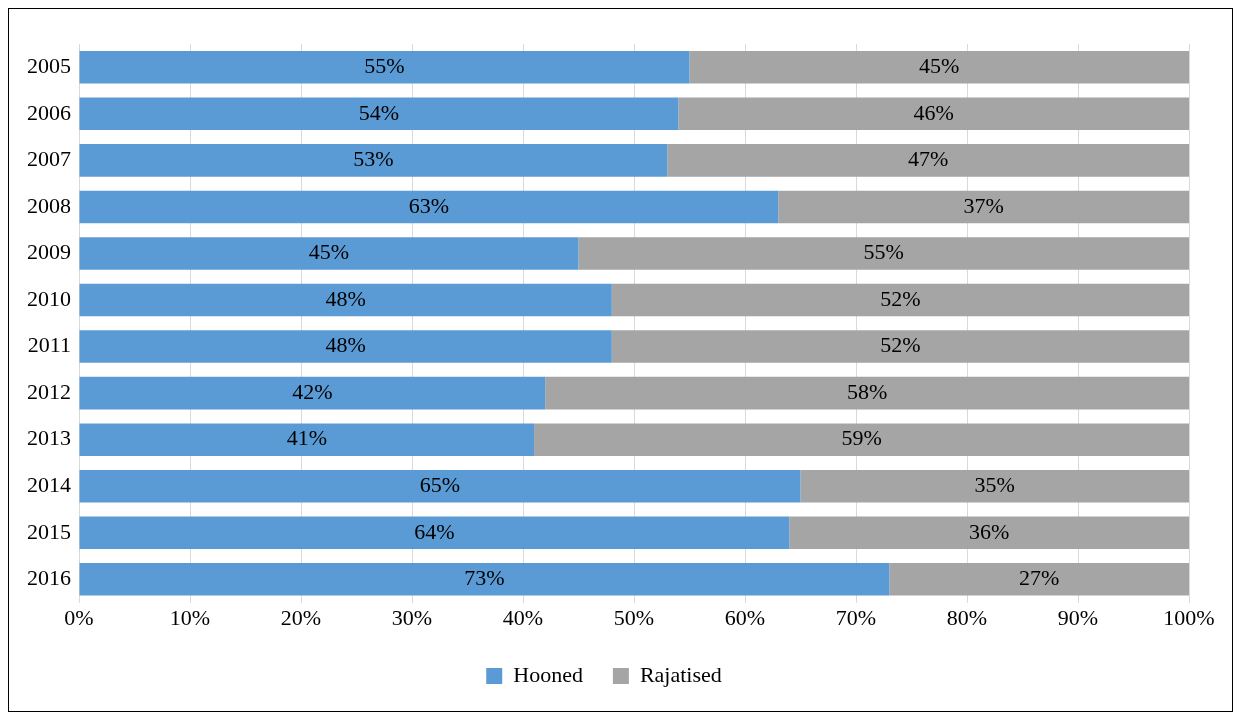 The width and height of the screenshot is (1245, 724). What do you see at coordinates (49, 345) in the screenshot?
I see `y-tick-label: 2011` at bounding box center [49, 345].